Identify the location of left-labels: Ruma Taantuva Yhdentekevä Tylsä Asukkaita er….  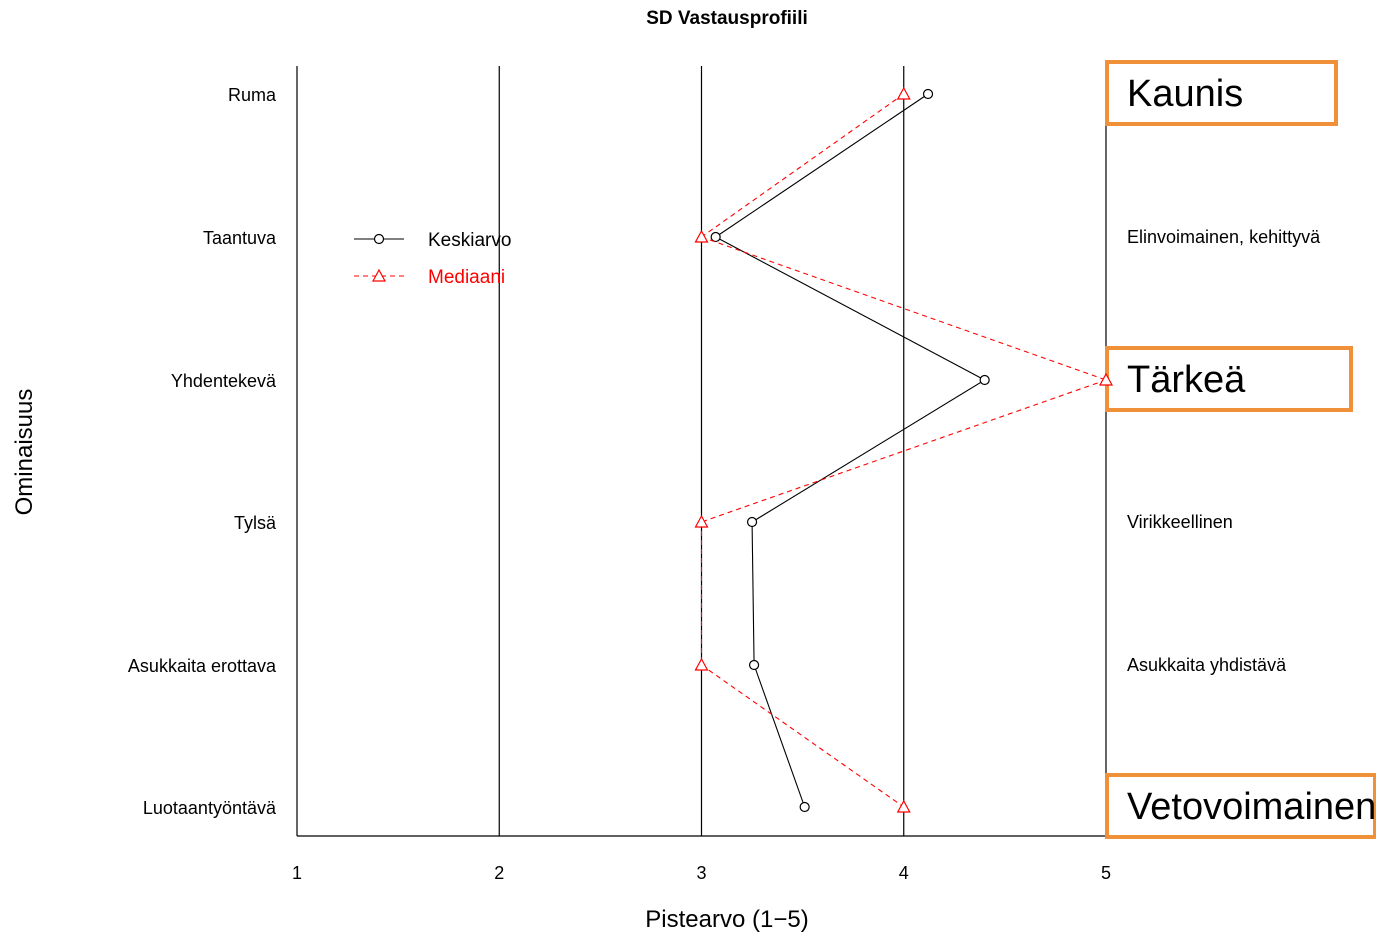
(202, 451).